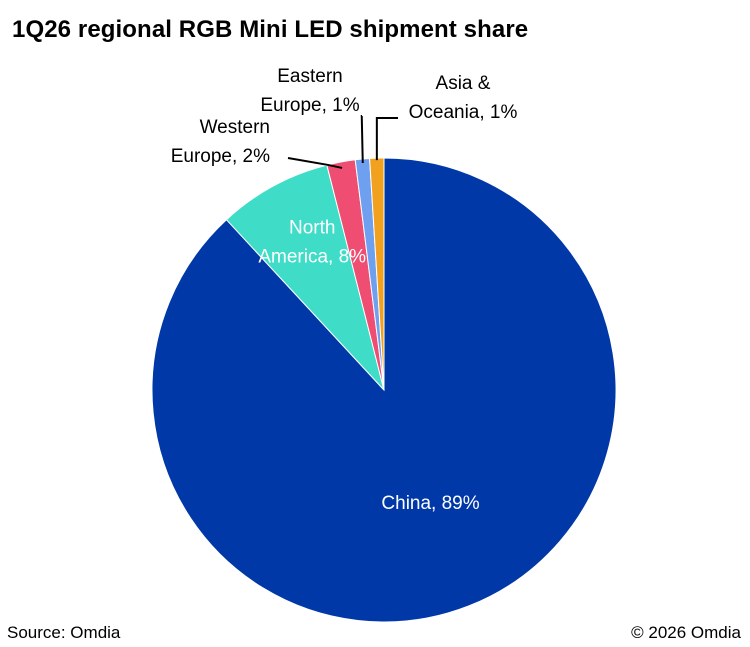 This screenshot has height=647, width=750. Describe the element at coordinates (686, 632) in the screenshot. I see `copyright-note: © 2026 Omdia` at that location.